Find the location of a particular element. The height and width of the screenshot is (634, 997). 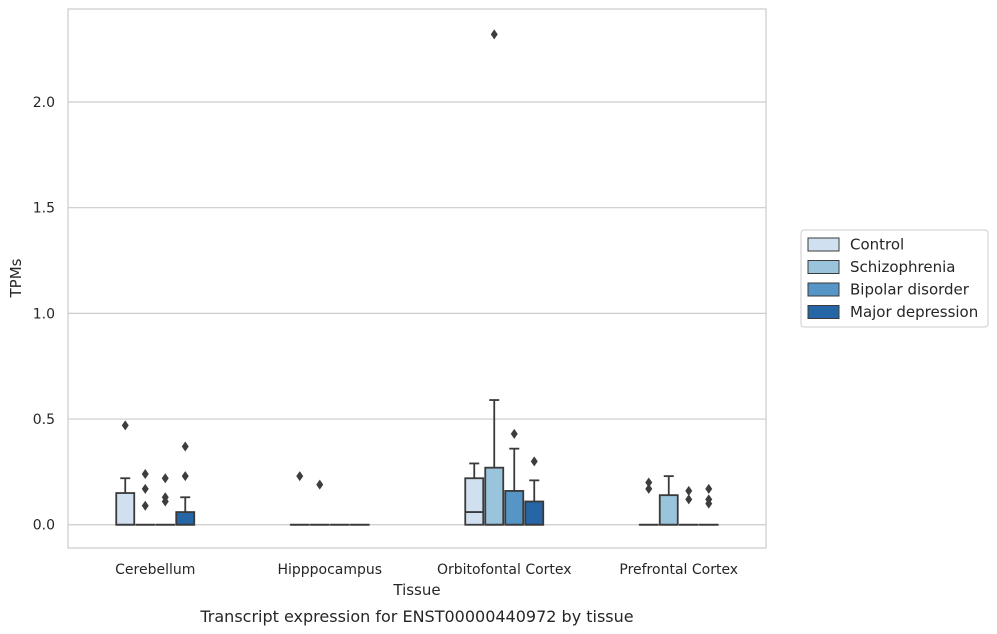

y-tick-label: 2.0 is located at coordinates (44, 103).